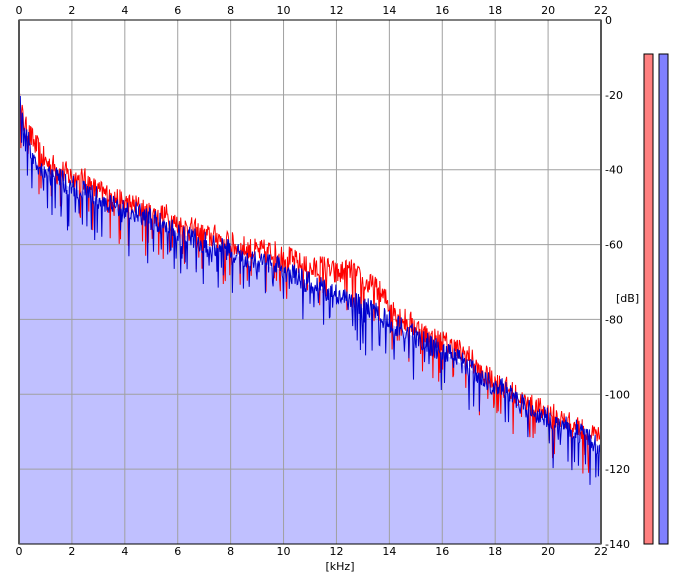 Image resolution: width=683 pixels, height=584 pixels. I want to click on x-tick-label-bottom: 10, so click(284, 551).